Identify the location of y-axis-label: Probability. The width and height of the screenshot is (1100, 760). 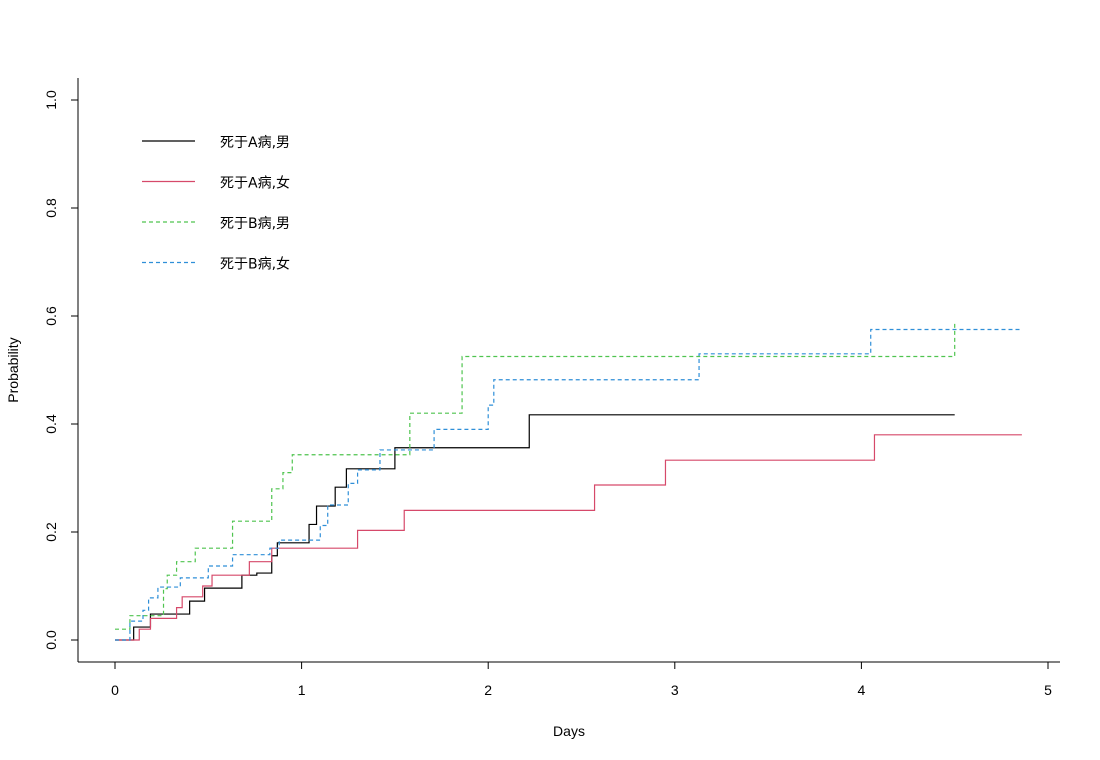
(13, 369).